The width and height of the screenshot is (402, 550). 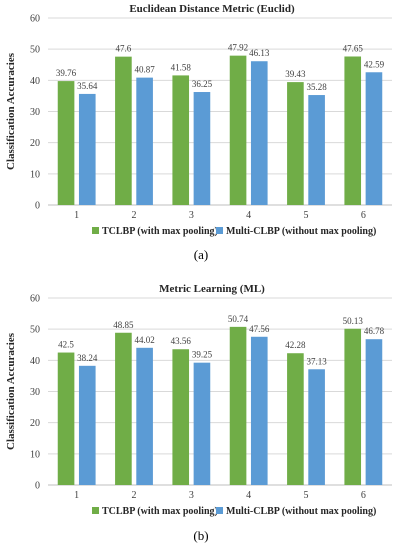 What do you see at coordinates (212, 289) in the screenshot?
I see `chart-title: Metric Learning (ML)` at bounding box center [212, 289].